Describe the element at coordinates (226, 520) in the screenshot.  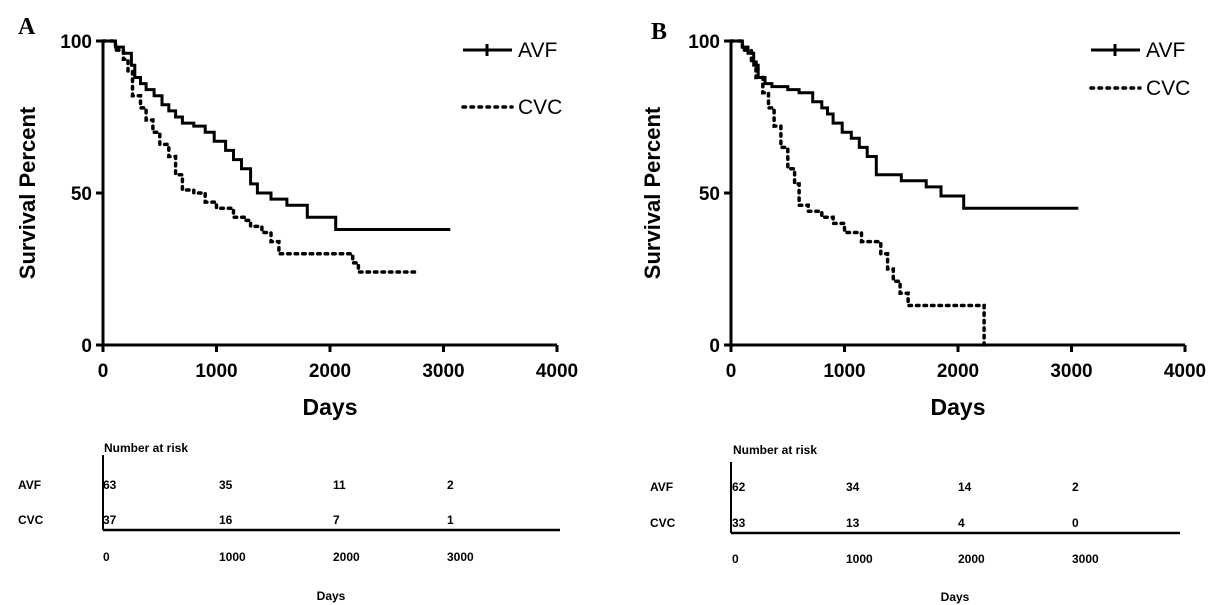
I see `risk-table-a-cell: 16` at that location.